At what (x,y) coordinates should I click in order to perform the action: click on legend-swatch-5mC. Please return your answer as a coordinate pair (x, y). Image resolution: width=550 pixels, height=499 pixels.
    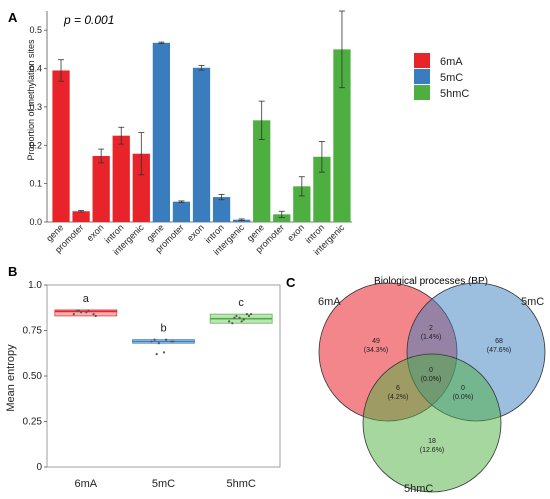
    Looking at the image, I should click on (422, 76).